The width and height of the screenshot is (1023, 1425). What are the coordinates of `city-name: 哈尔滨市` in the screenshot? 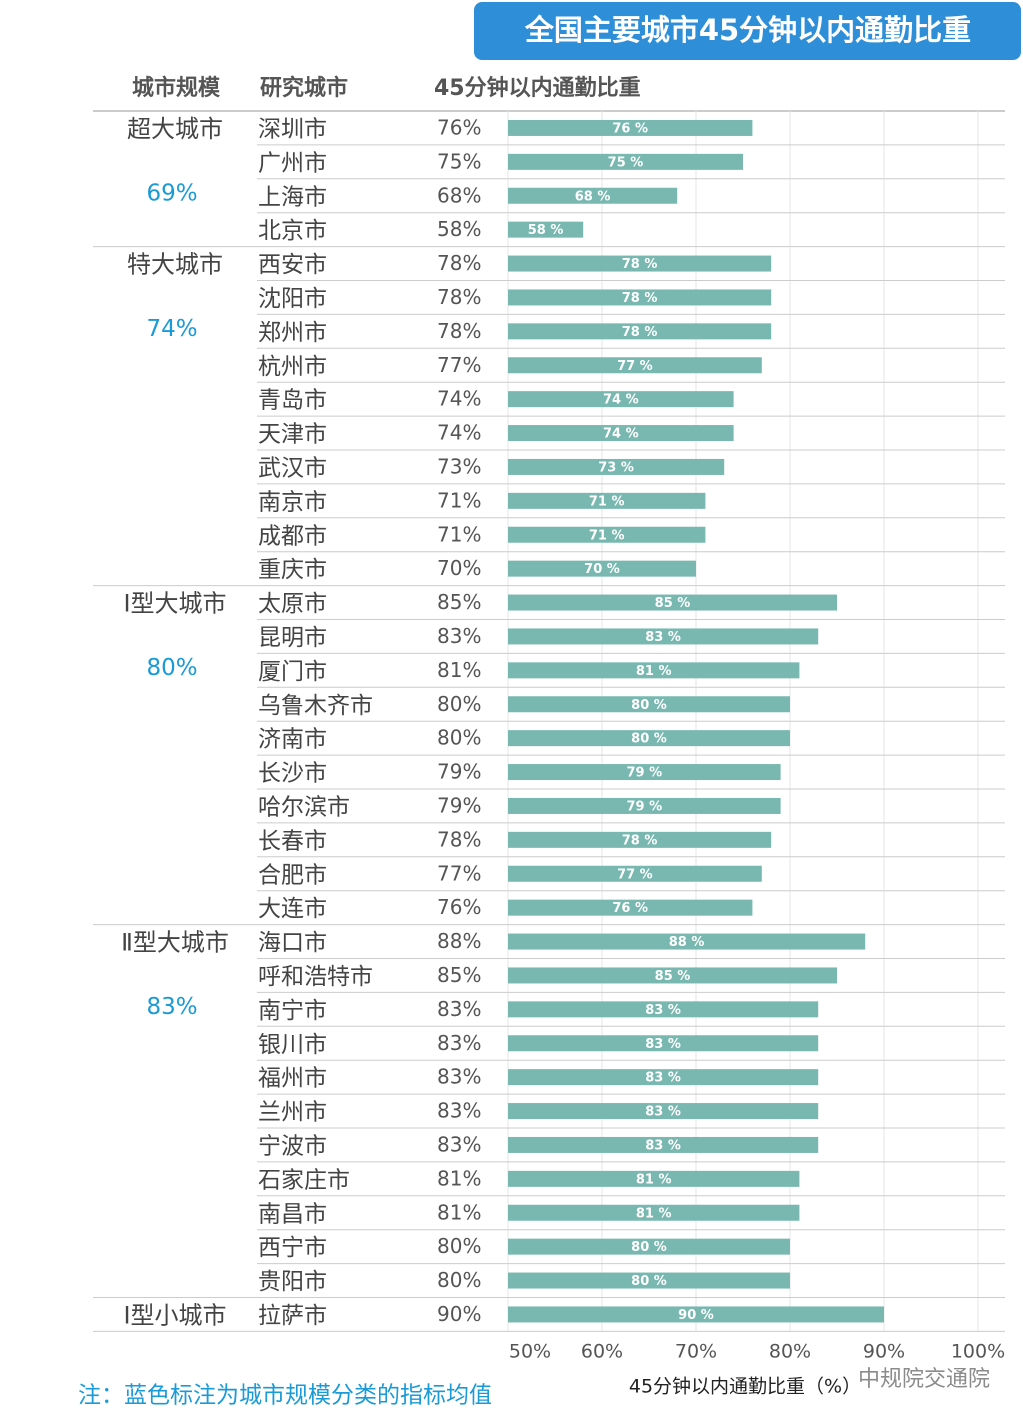 It's located at (304, 807).